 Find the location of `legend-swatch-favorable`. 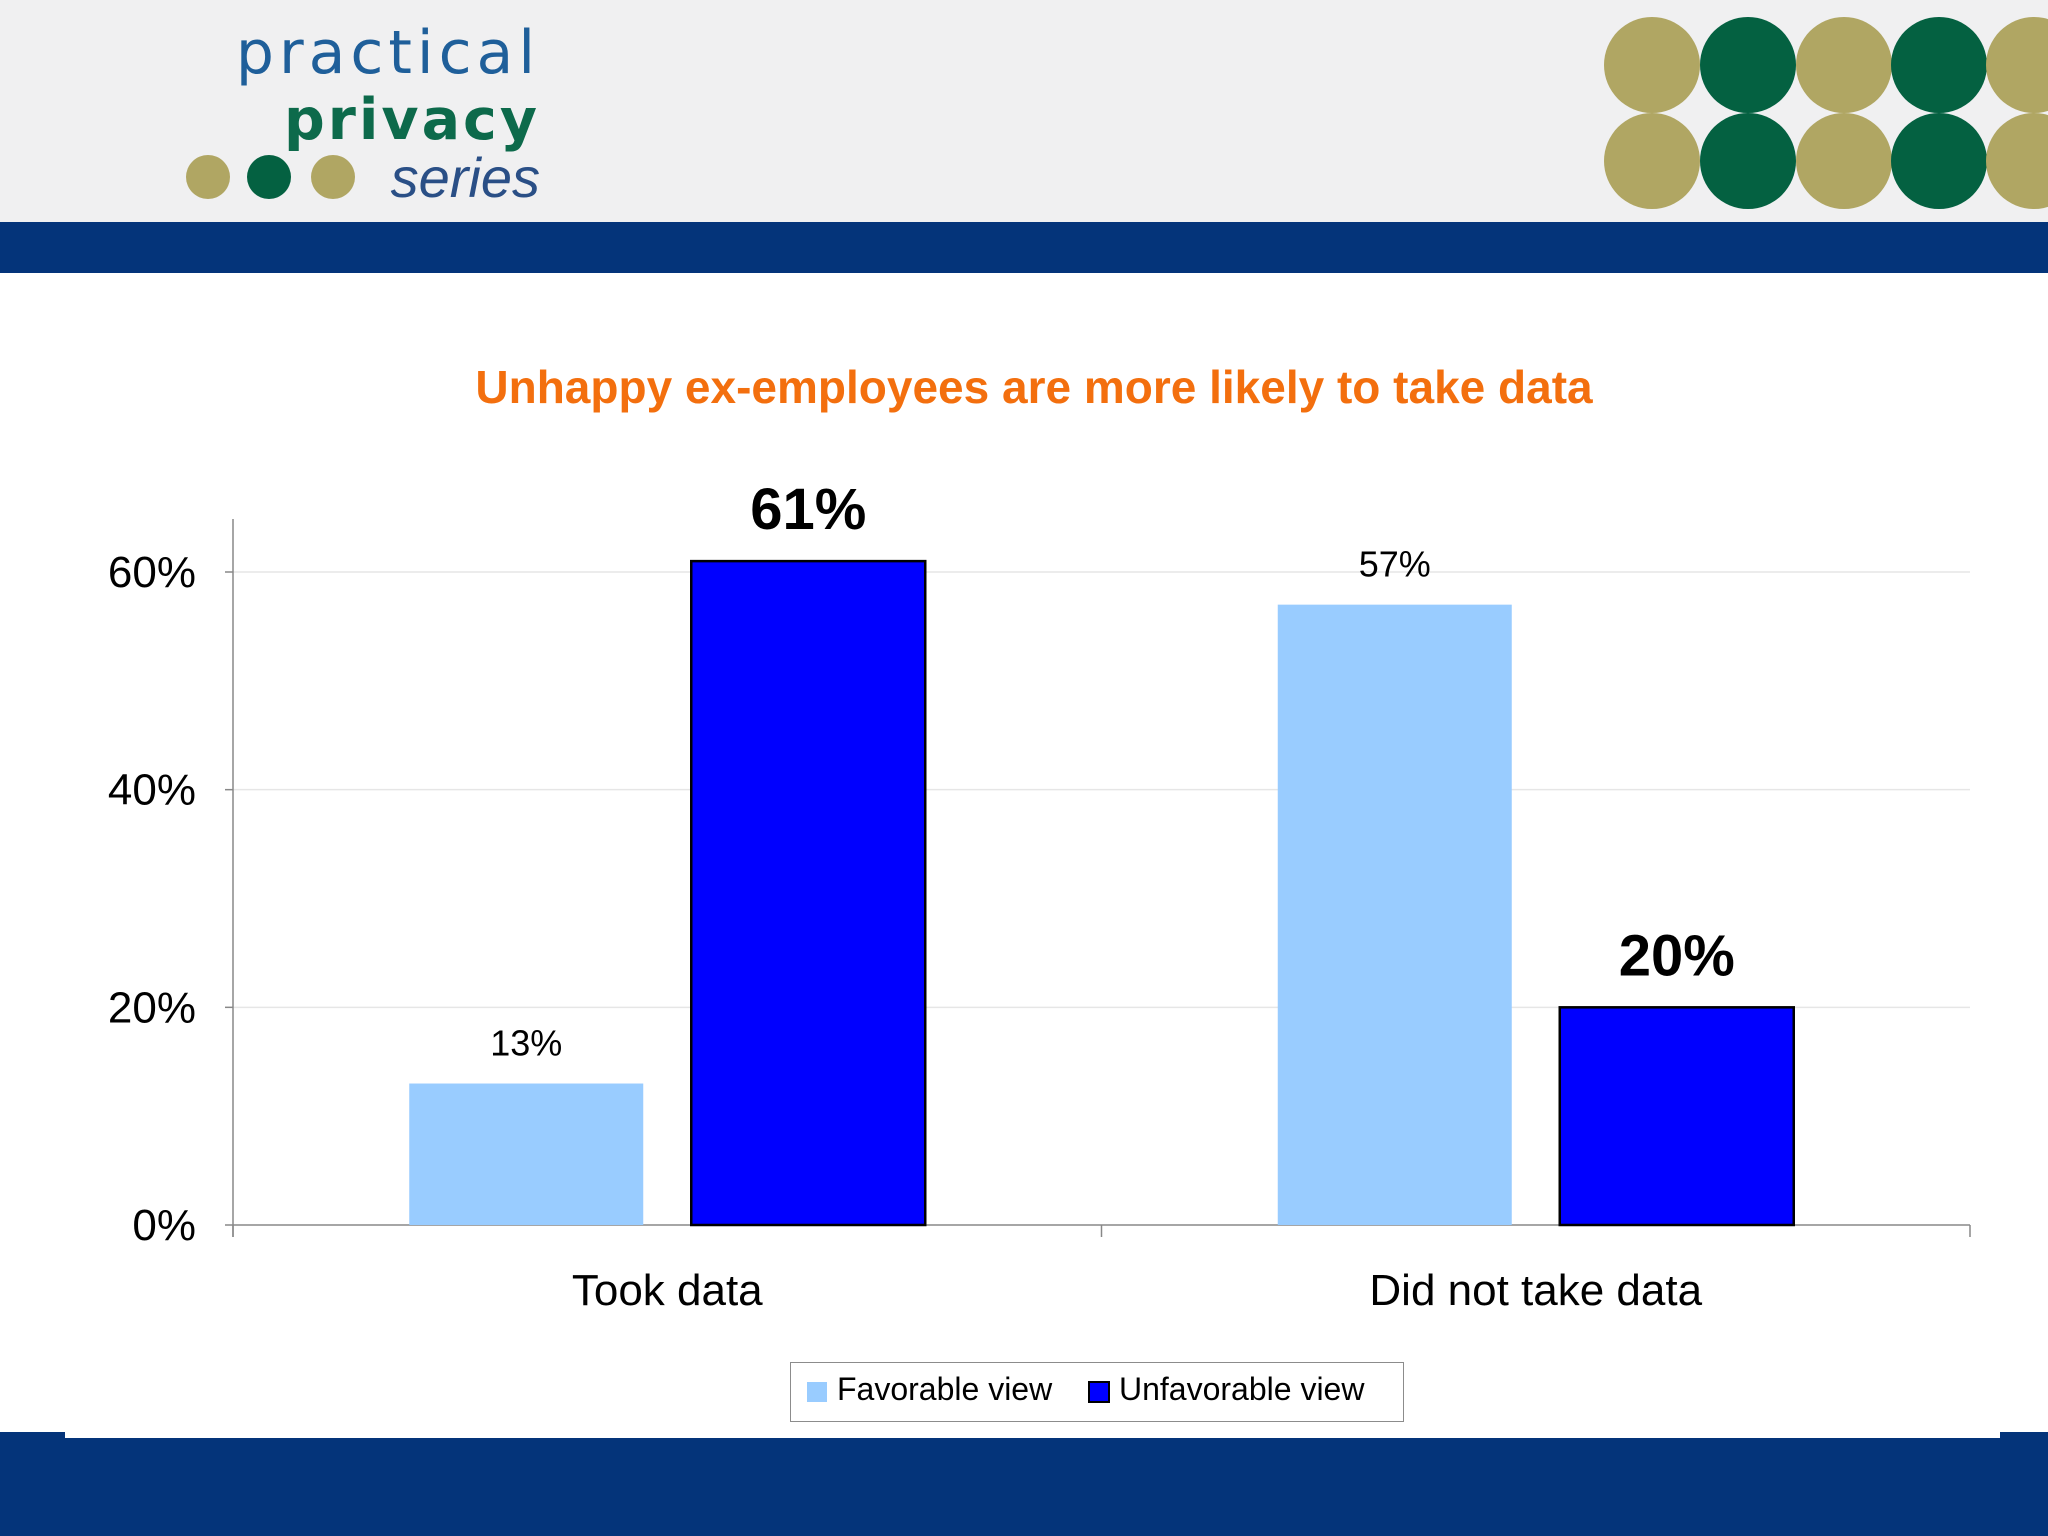

legend-swatch-favorable is located at coordinates (817, 1392).